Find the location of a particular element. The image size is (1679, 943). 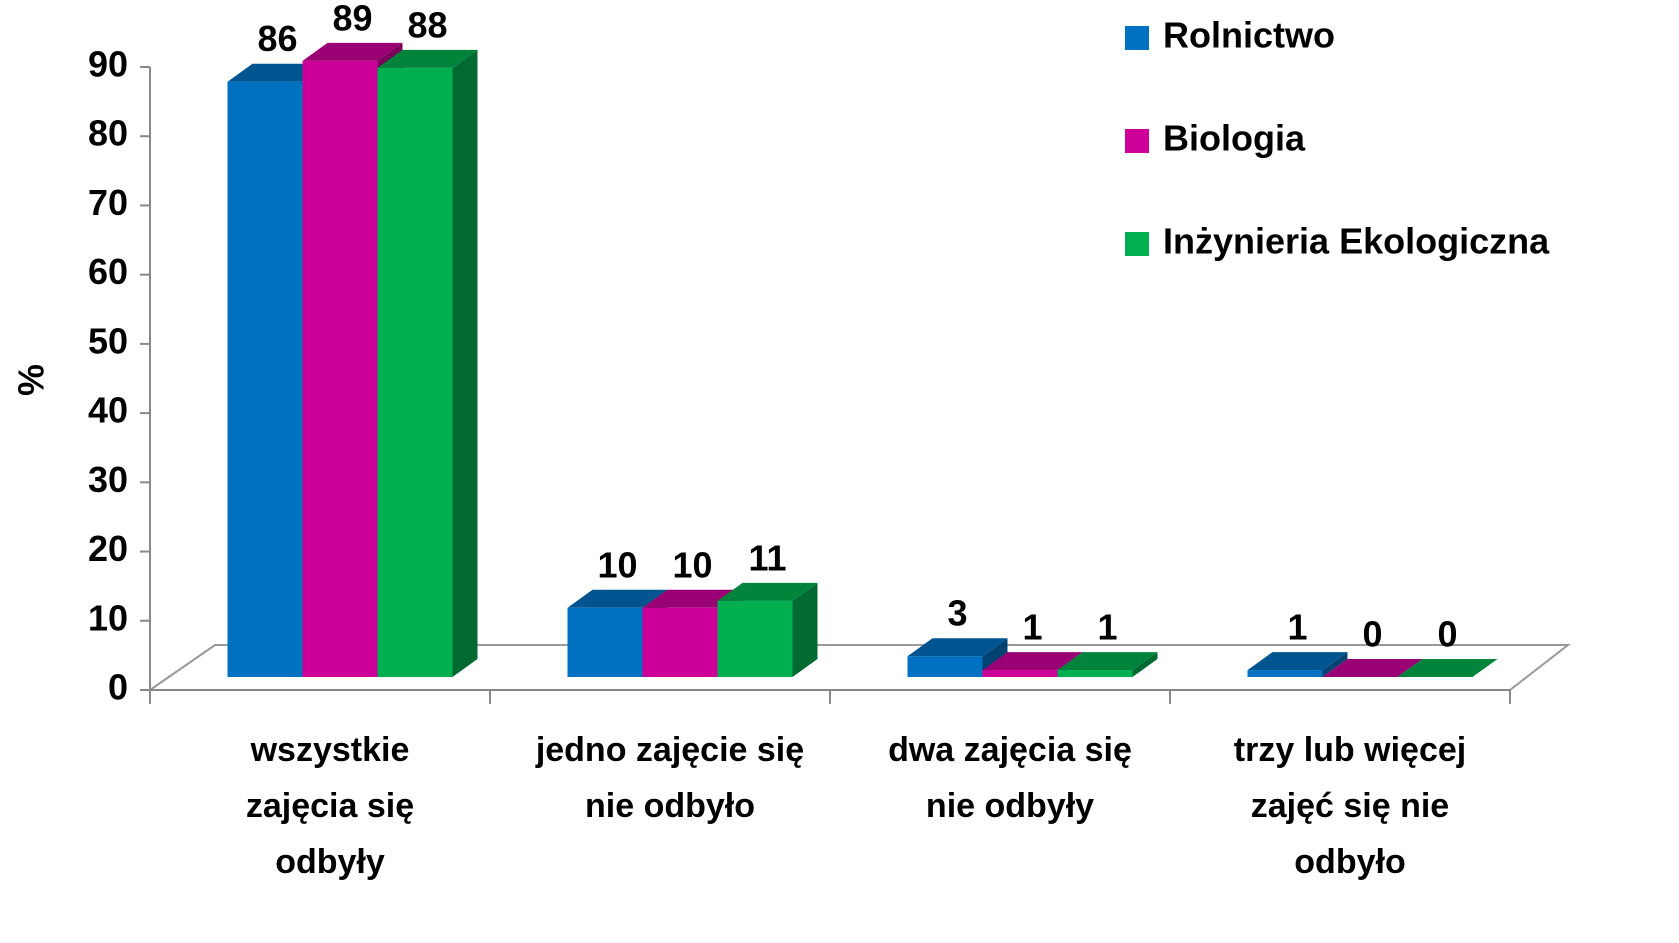

x-tick-label: jedno zajęcie się nie odbyło is located at coordinates (669, 778).